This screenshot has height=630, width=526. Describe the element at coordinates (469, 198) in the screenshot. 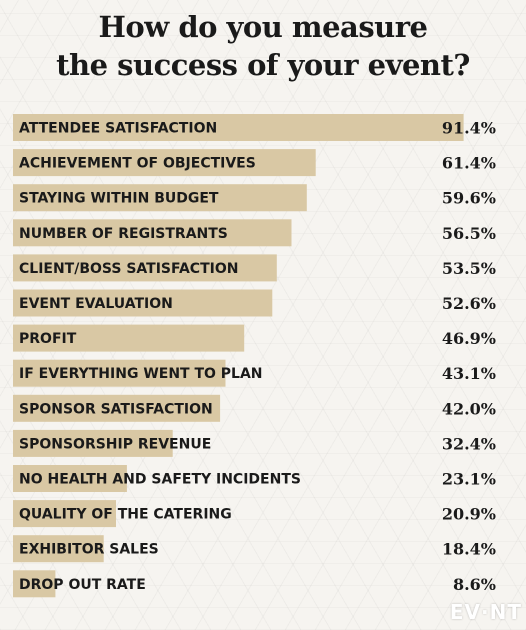

I see `value-label-3: 59.6%` at that location.